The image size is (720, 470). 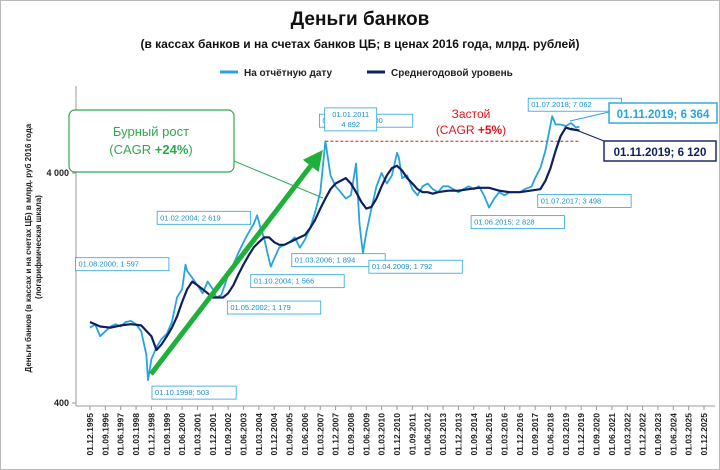 I want to click on legend: На отчётную дату Среднегодовой уровень, so click(x=366, y=73).